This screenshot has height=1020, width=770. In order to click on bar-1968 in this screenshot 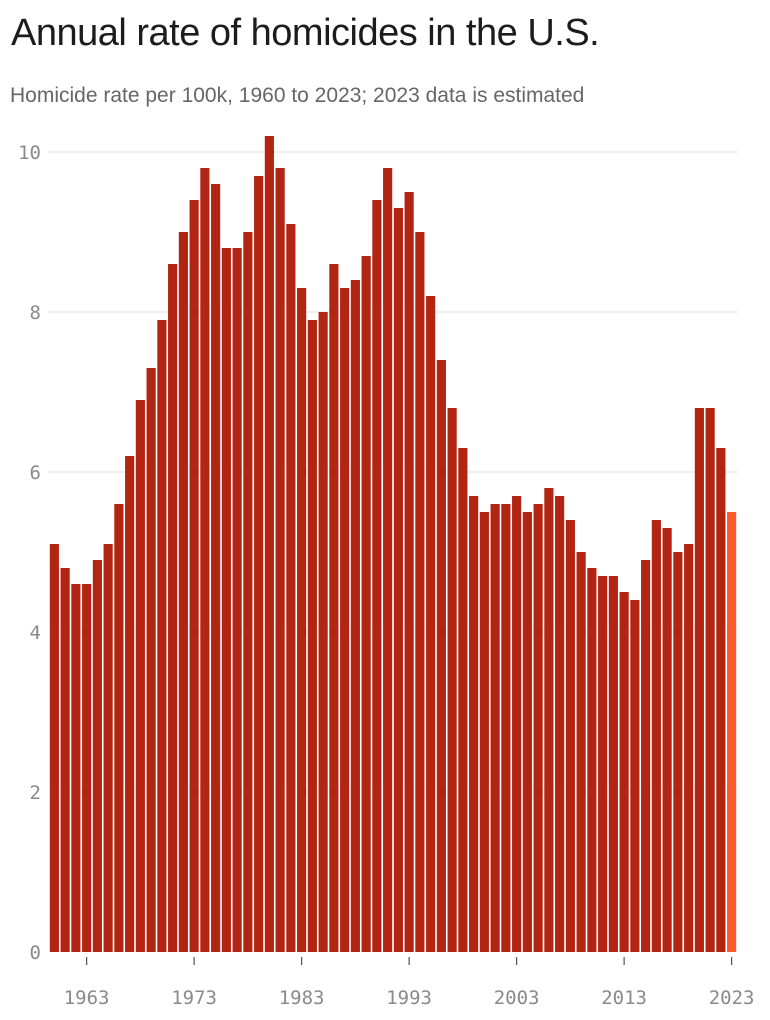, I will do `click(140, 676)`.